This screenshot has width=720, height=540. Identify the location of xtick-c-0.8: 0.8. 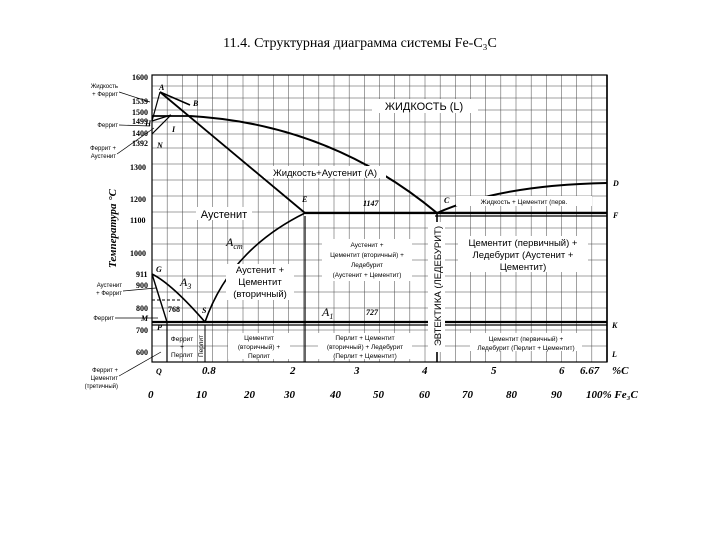
(209, 371).